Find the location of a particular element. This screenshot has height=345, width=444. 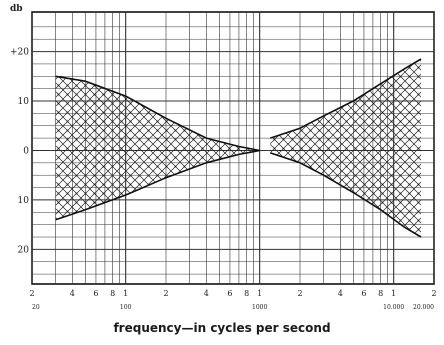

y-axis-unit: db is located at coordinates (16, 9).